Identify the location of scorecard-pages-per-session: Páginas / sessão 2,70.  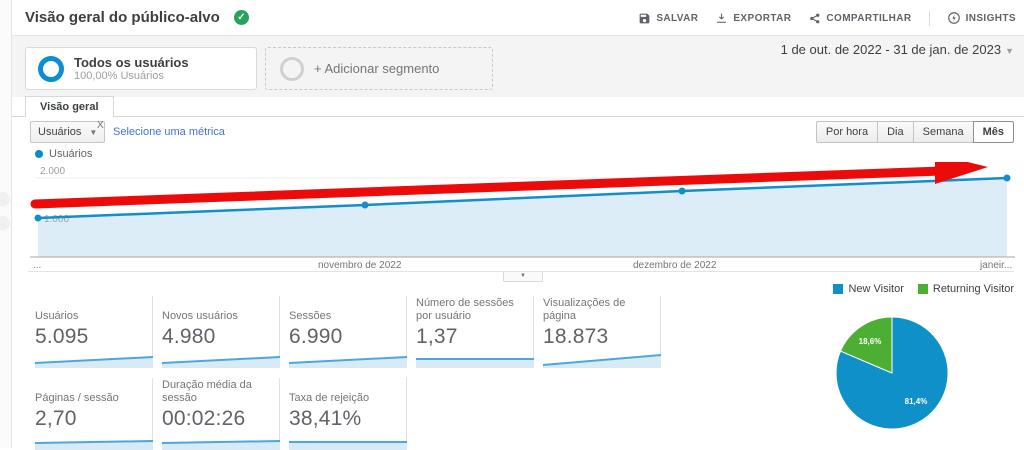
(94, 414).